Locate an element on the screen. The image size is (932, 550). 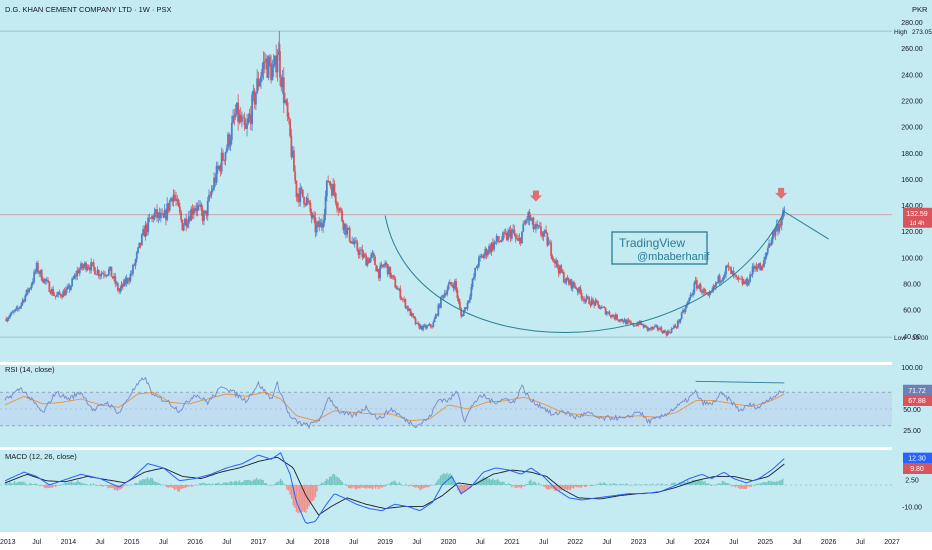
rsi-trendline is located at coordinates (740, 382).